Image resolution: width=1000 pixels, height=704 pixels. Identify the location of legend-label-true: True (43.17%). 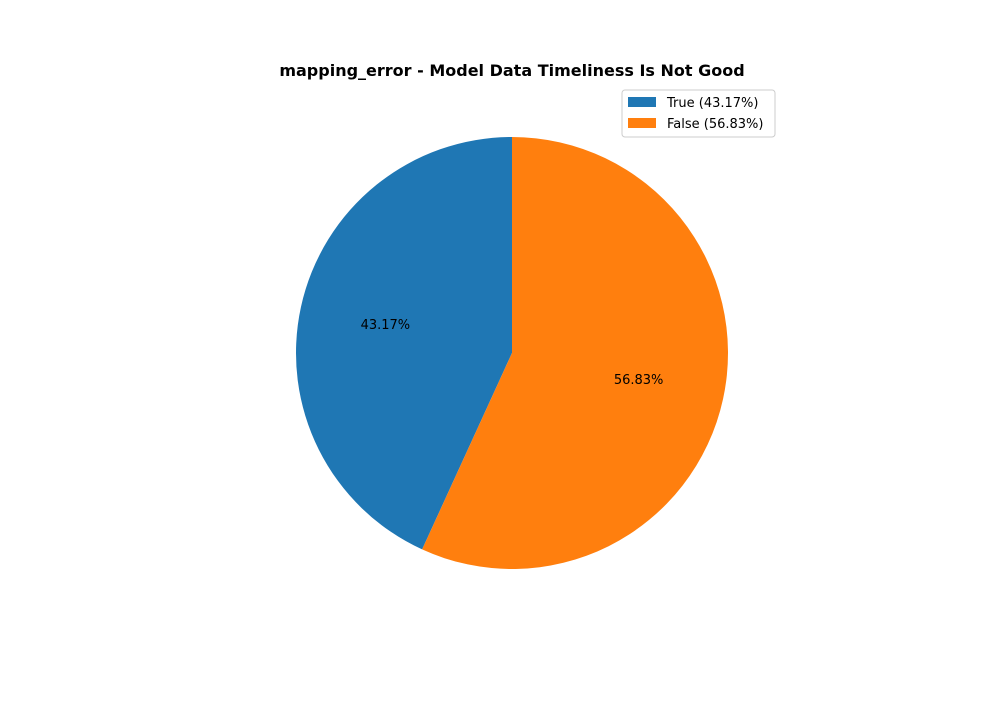
(712, 103).